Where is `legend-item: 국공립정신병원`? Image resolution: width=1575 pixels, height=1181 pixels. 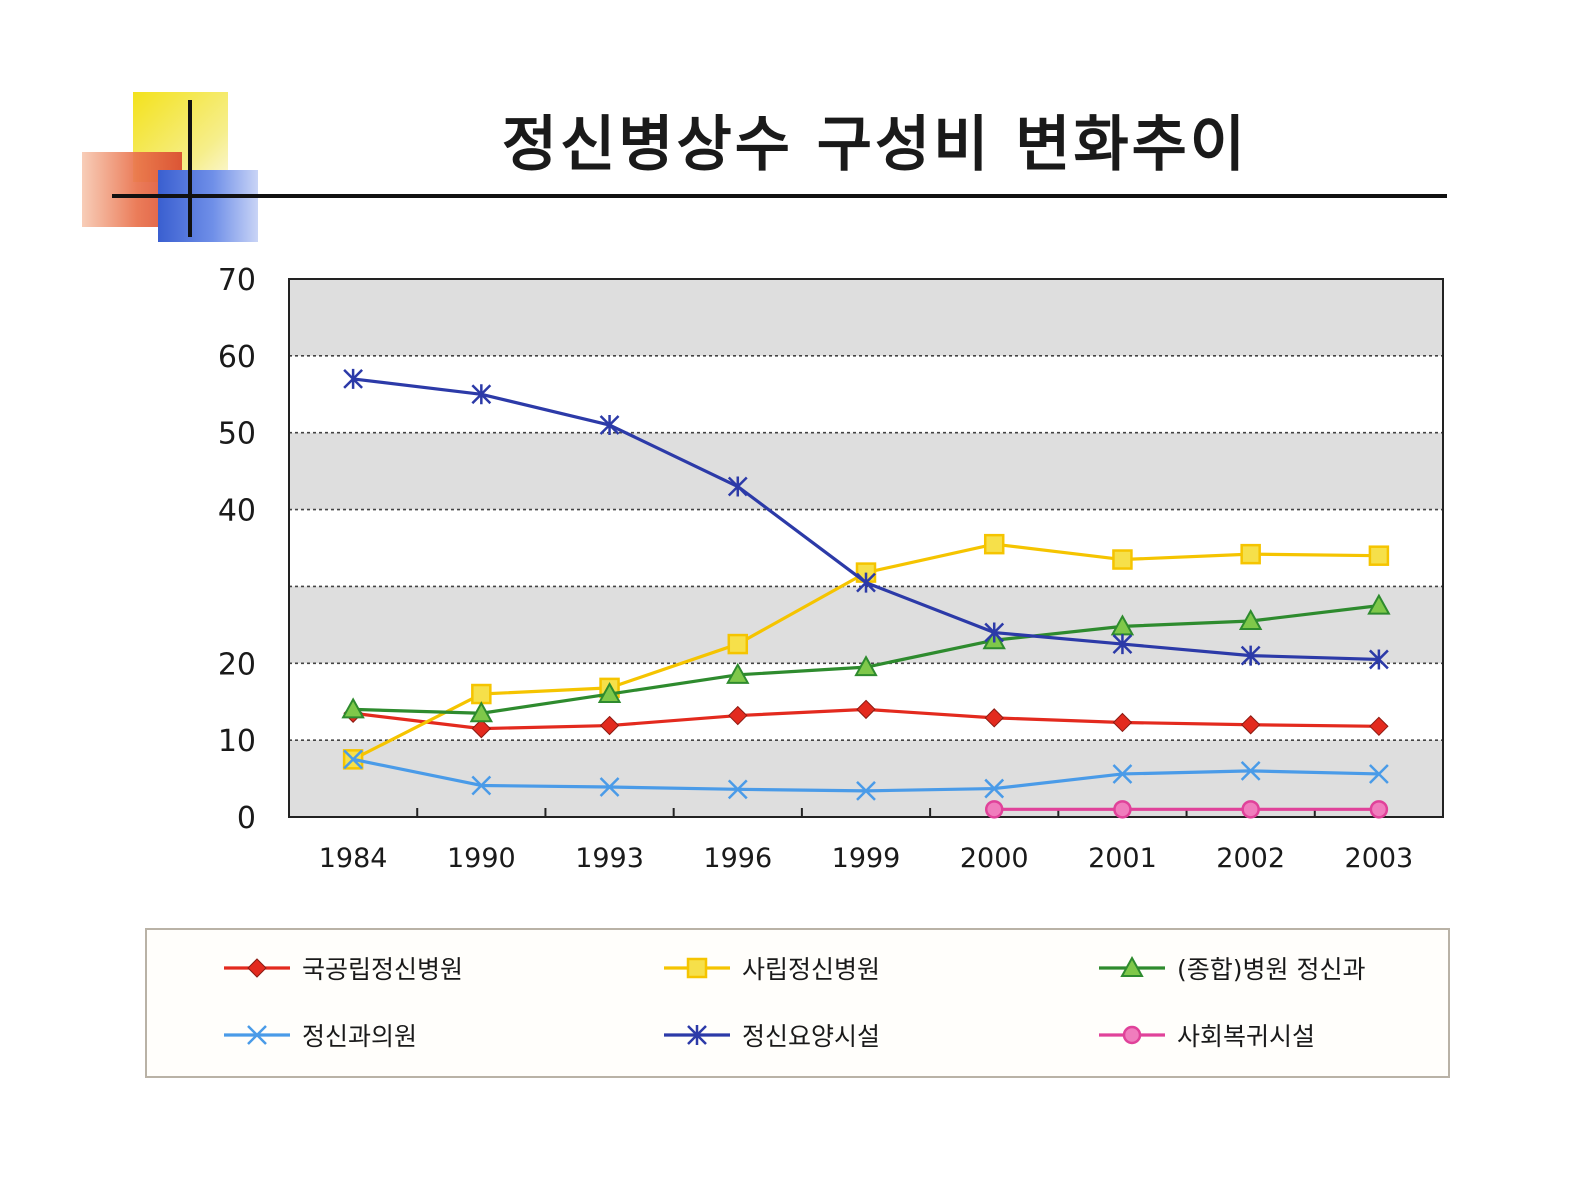 legend-item: 국공립정신병원 is located at coordinates (342, 968).